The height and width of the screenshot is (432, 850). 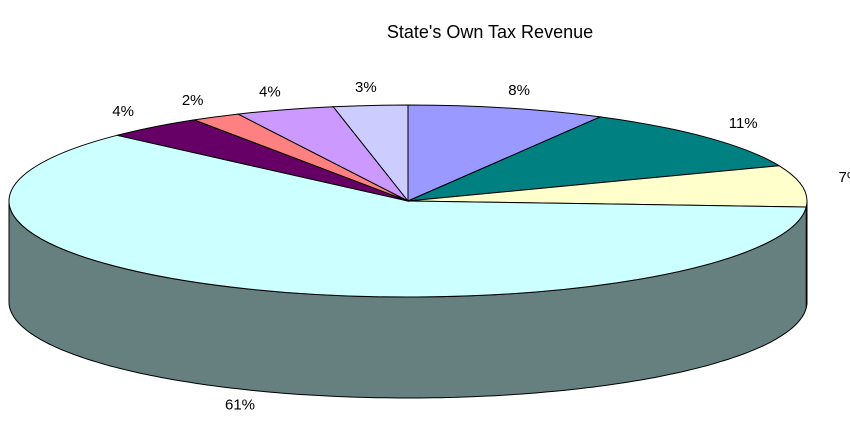 What do you see at coordinates (490, 32) in the screenshot?
I see `chart-title: State's Own Tax Revenue` at bounding box center [490, 32].